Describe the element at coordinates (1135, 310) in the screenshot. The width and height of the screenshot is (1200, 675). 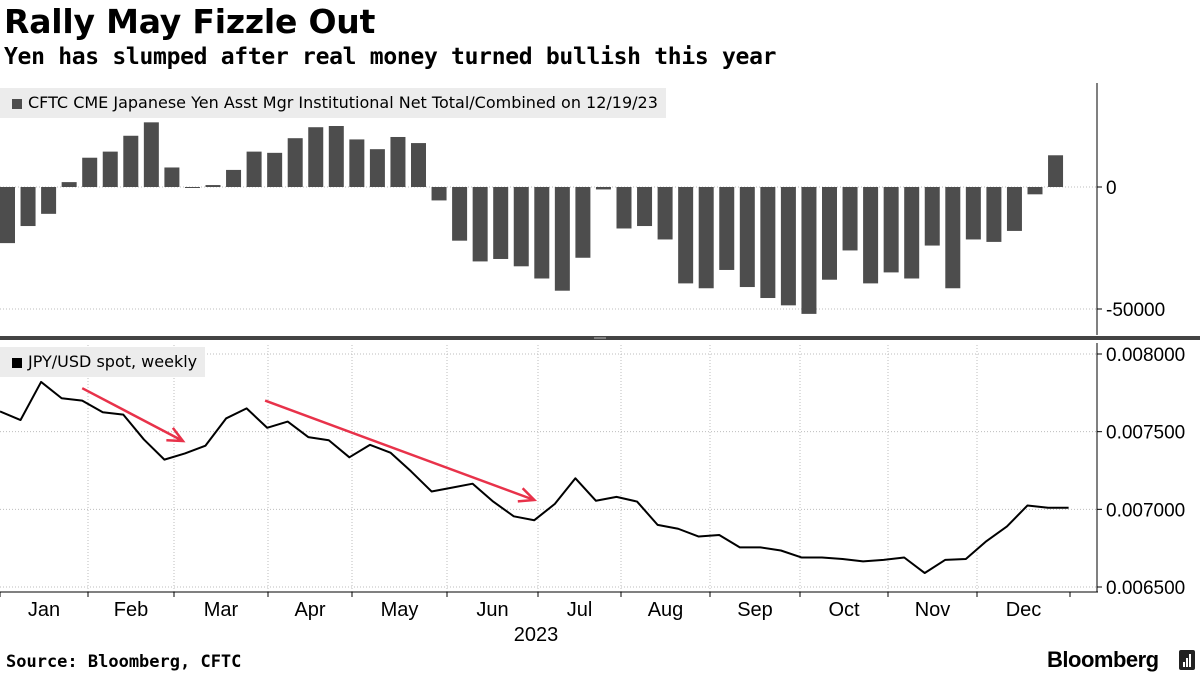
I see `top-y-tick-label: -50000` at that location.